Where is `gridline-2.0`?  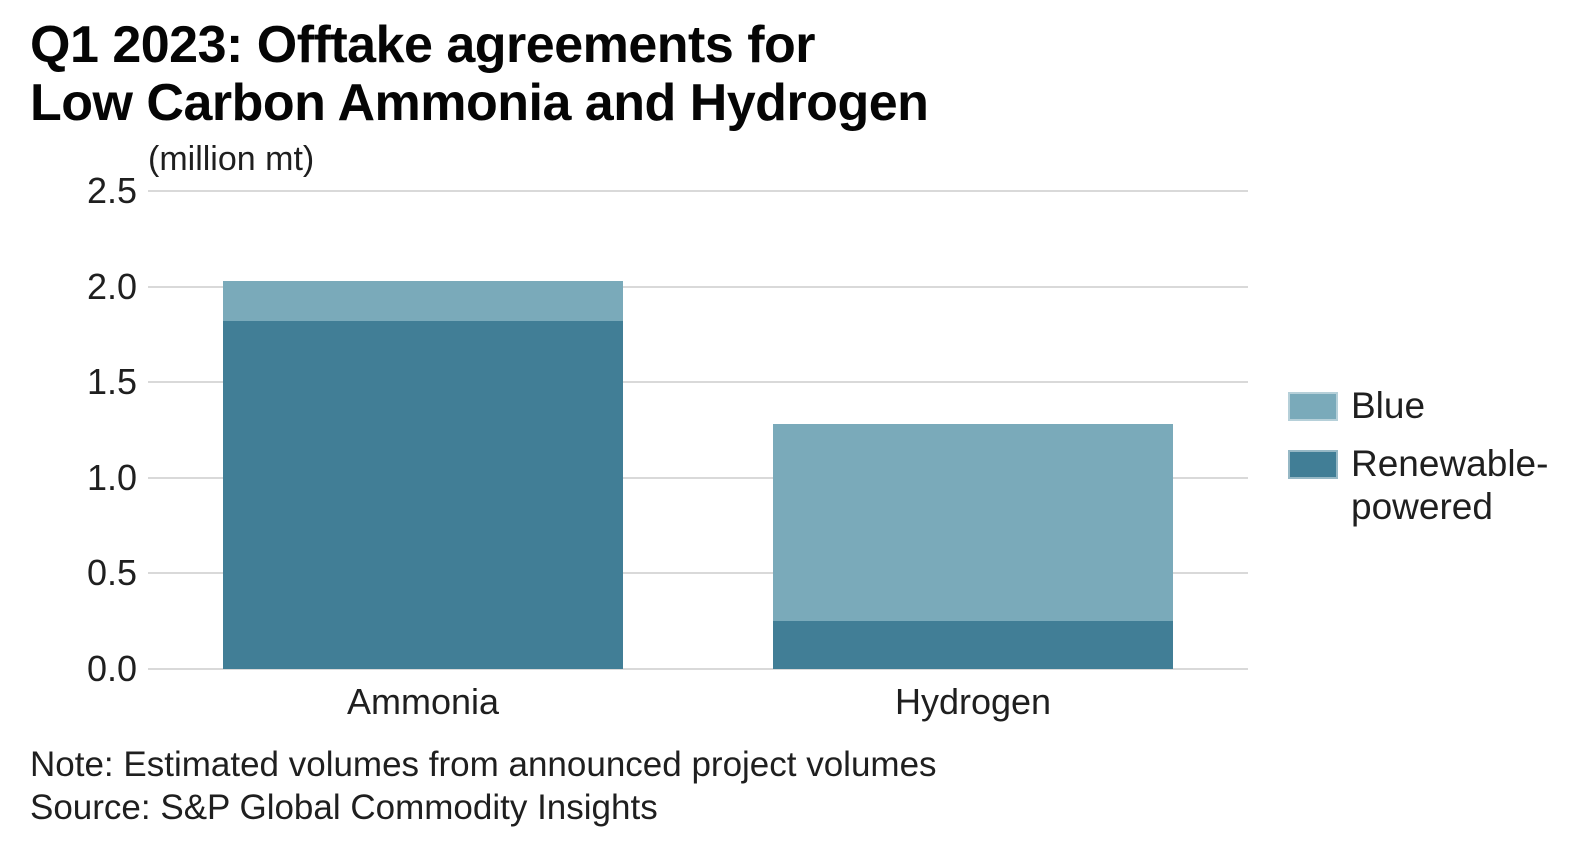 gridline-2.0 is located at coordinates (698, 286).